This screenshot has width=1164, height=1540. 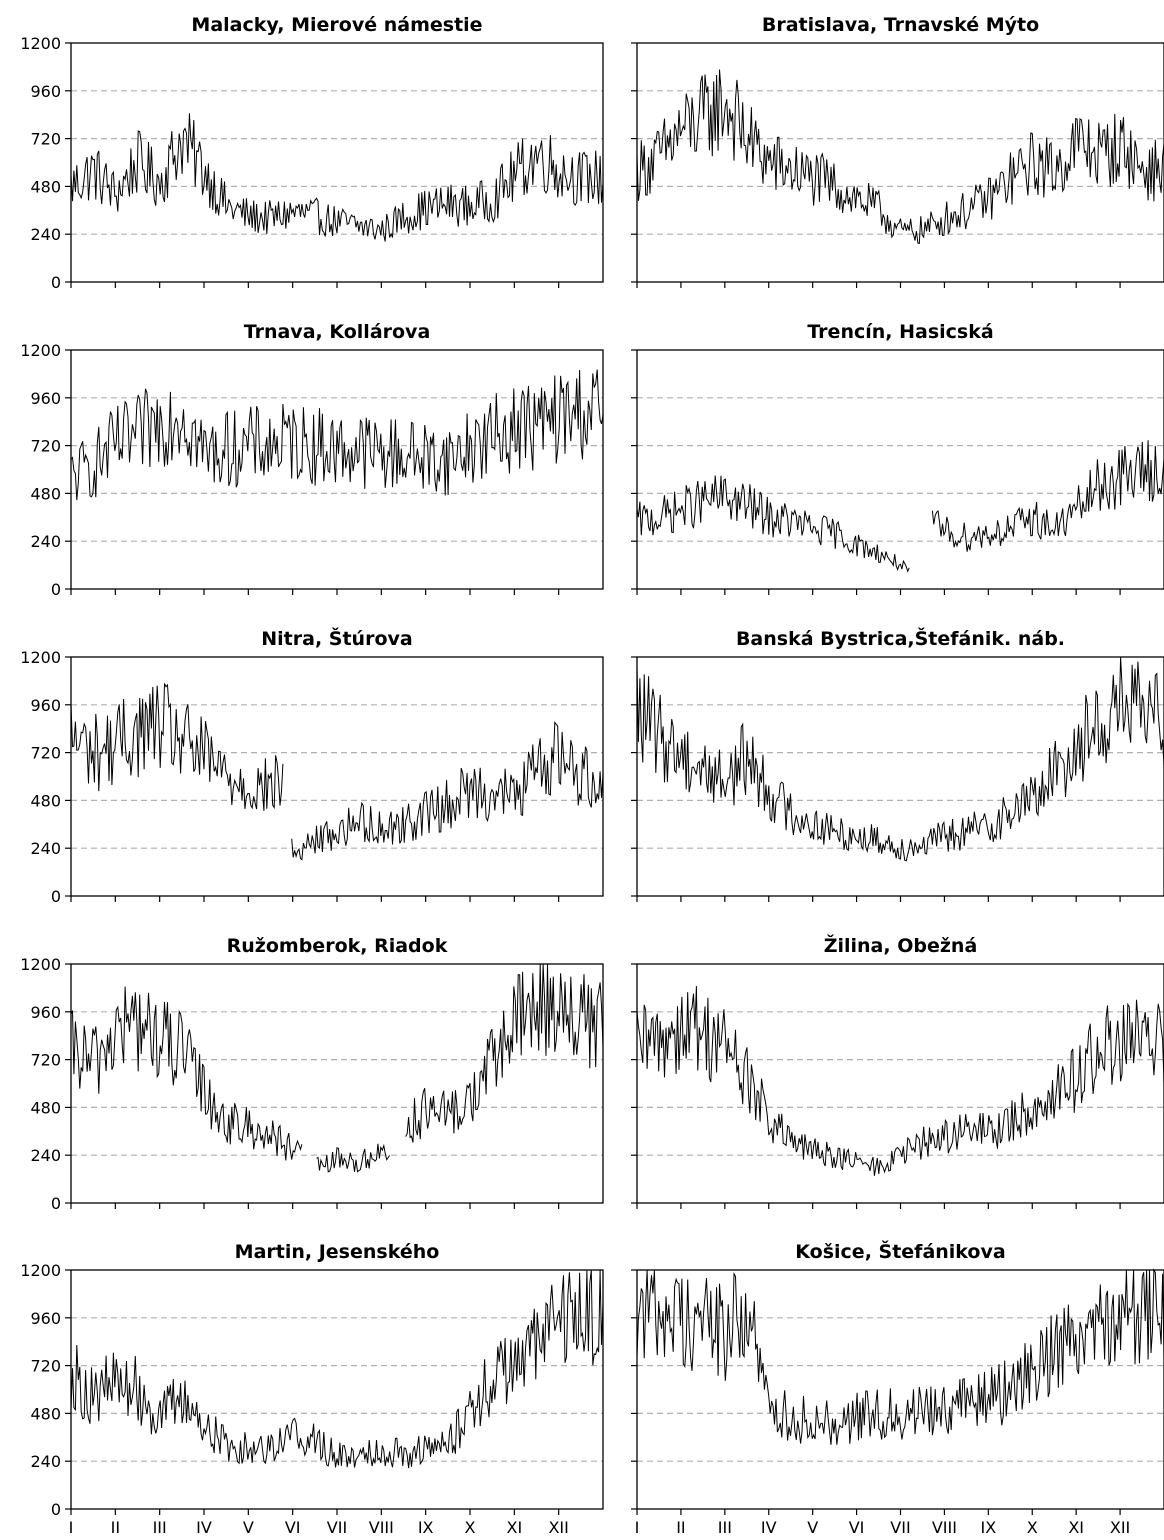 I want to click on chart-panel-8: Žilina, Obežná, so click(x=897, y=1071).